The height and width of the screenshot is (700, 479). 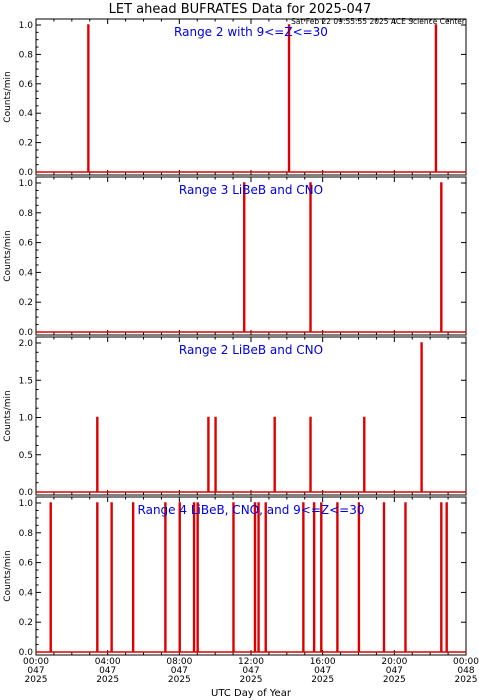 I want to click on y-tick-label: 0.5, so click(x=26, y=456).